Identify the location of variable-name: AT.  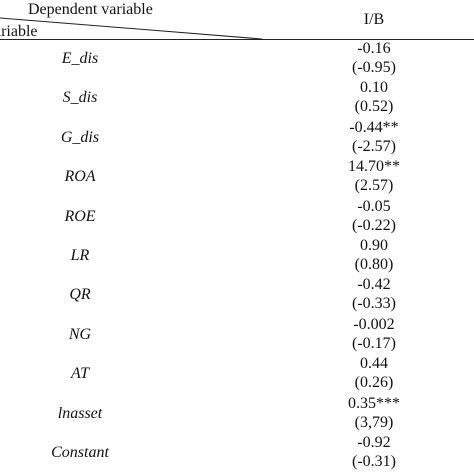
(80, 374).